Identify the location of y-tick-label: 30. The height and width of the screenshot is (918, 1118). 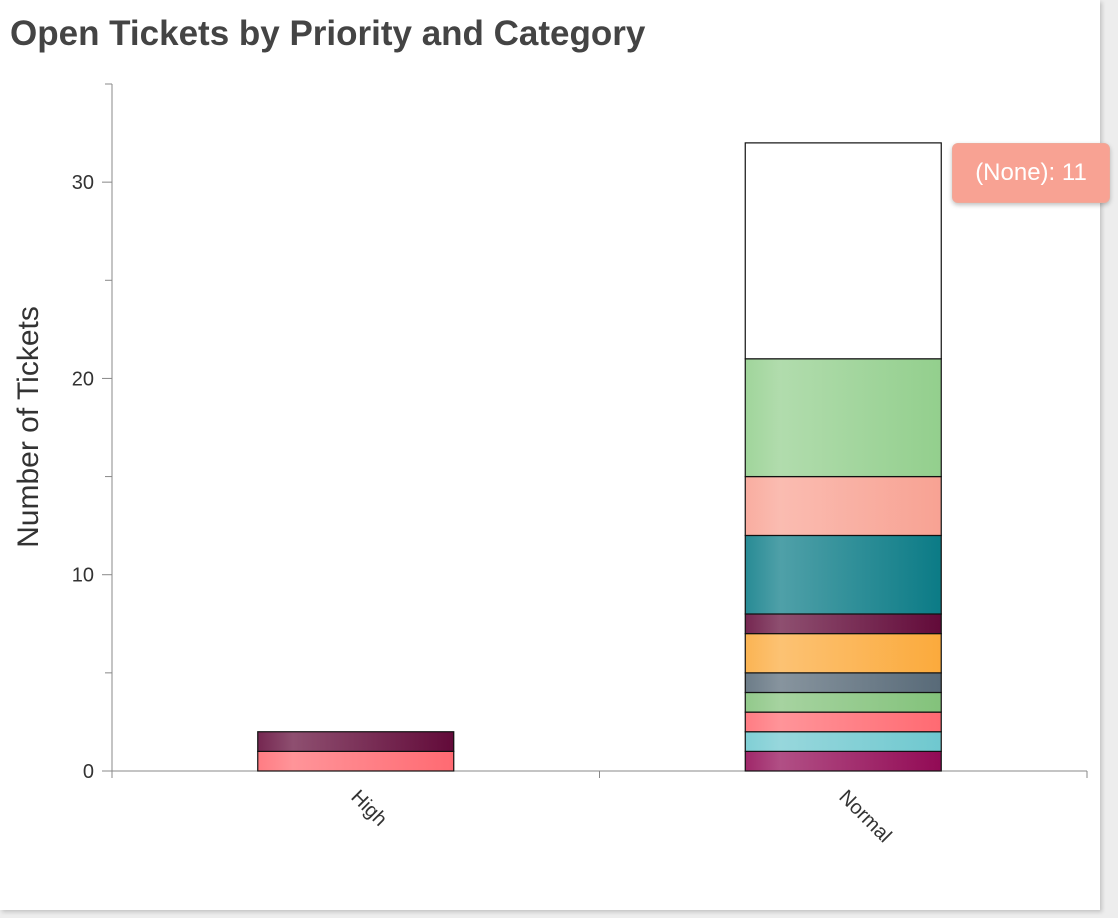
(83, 183).